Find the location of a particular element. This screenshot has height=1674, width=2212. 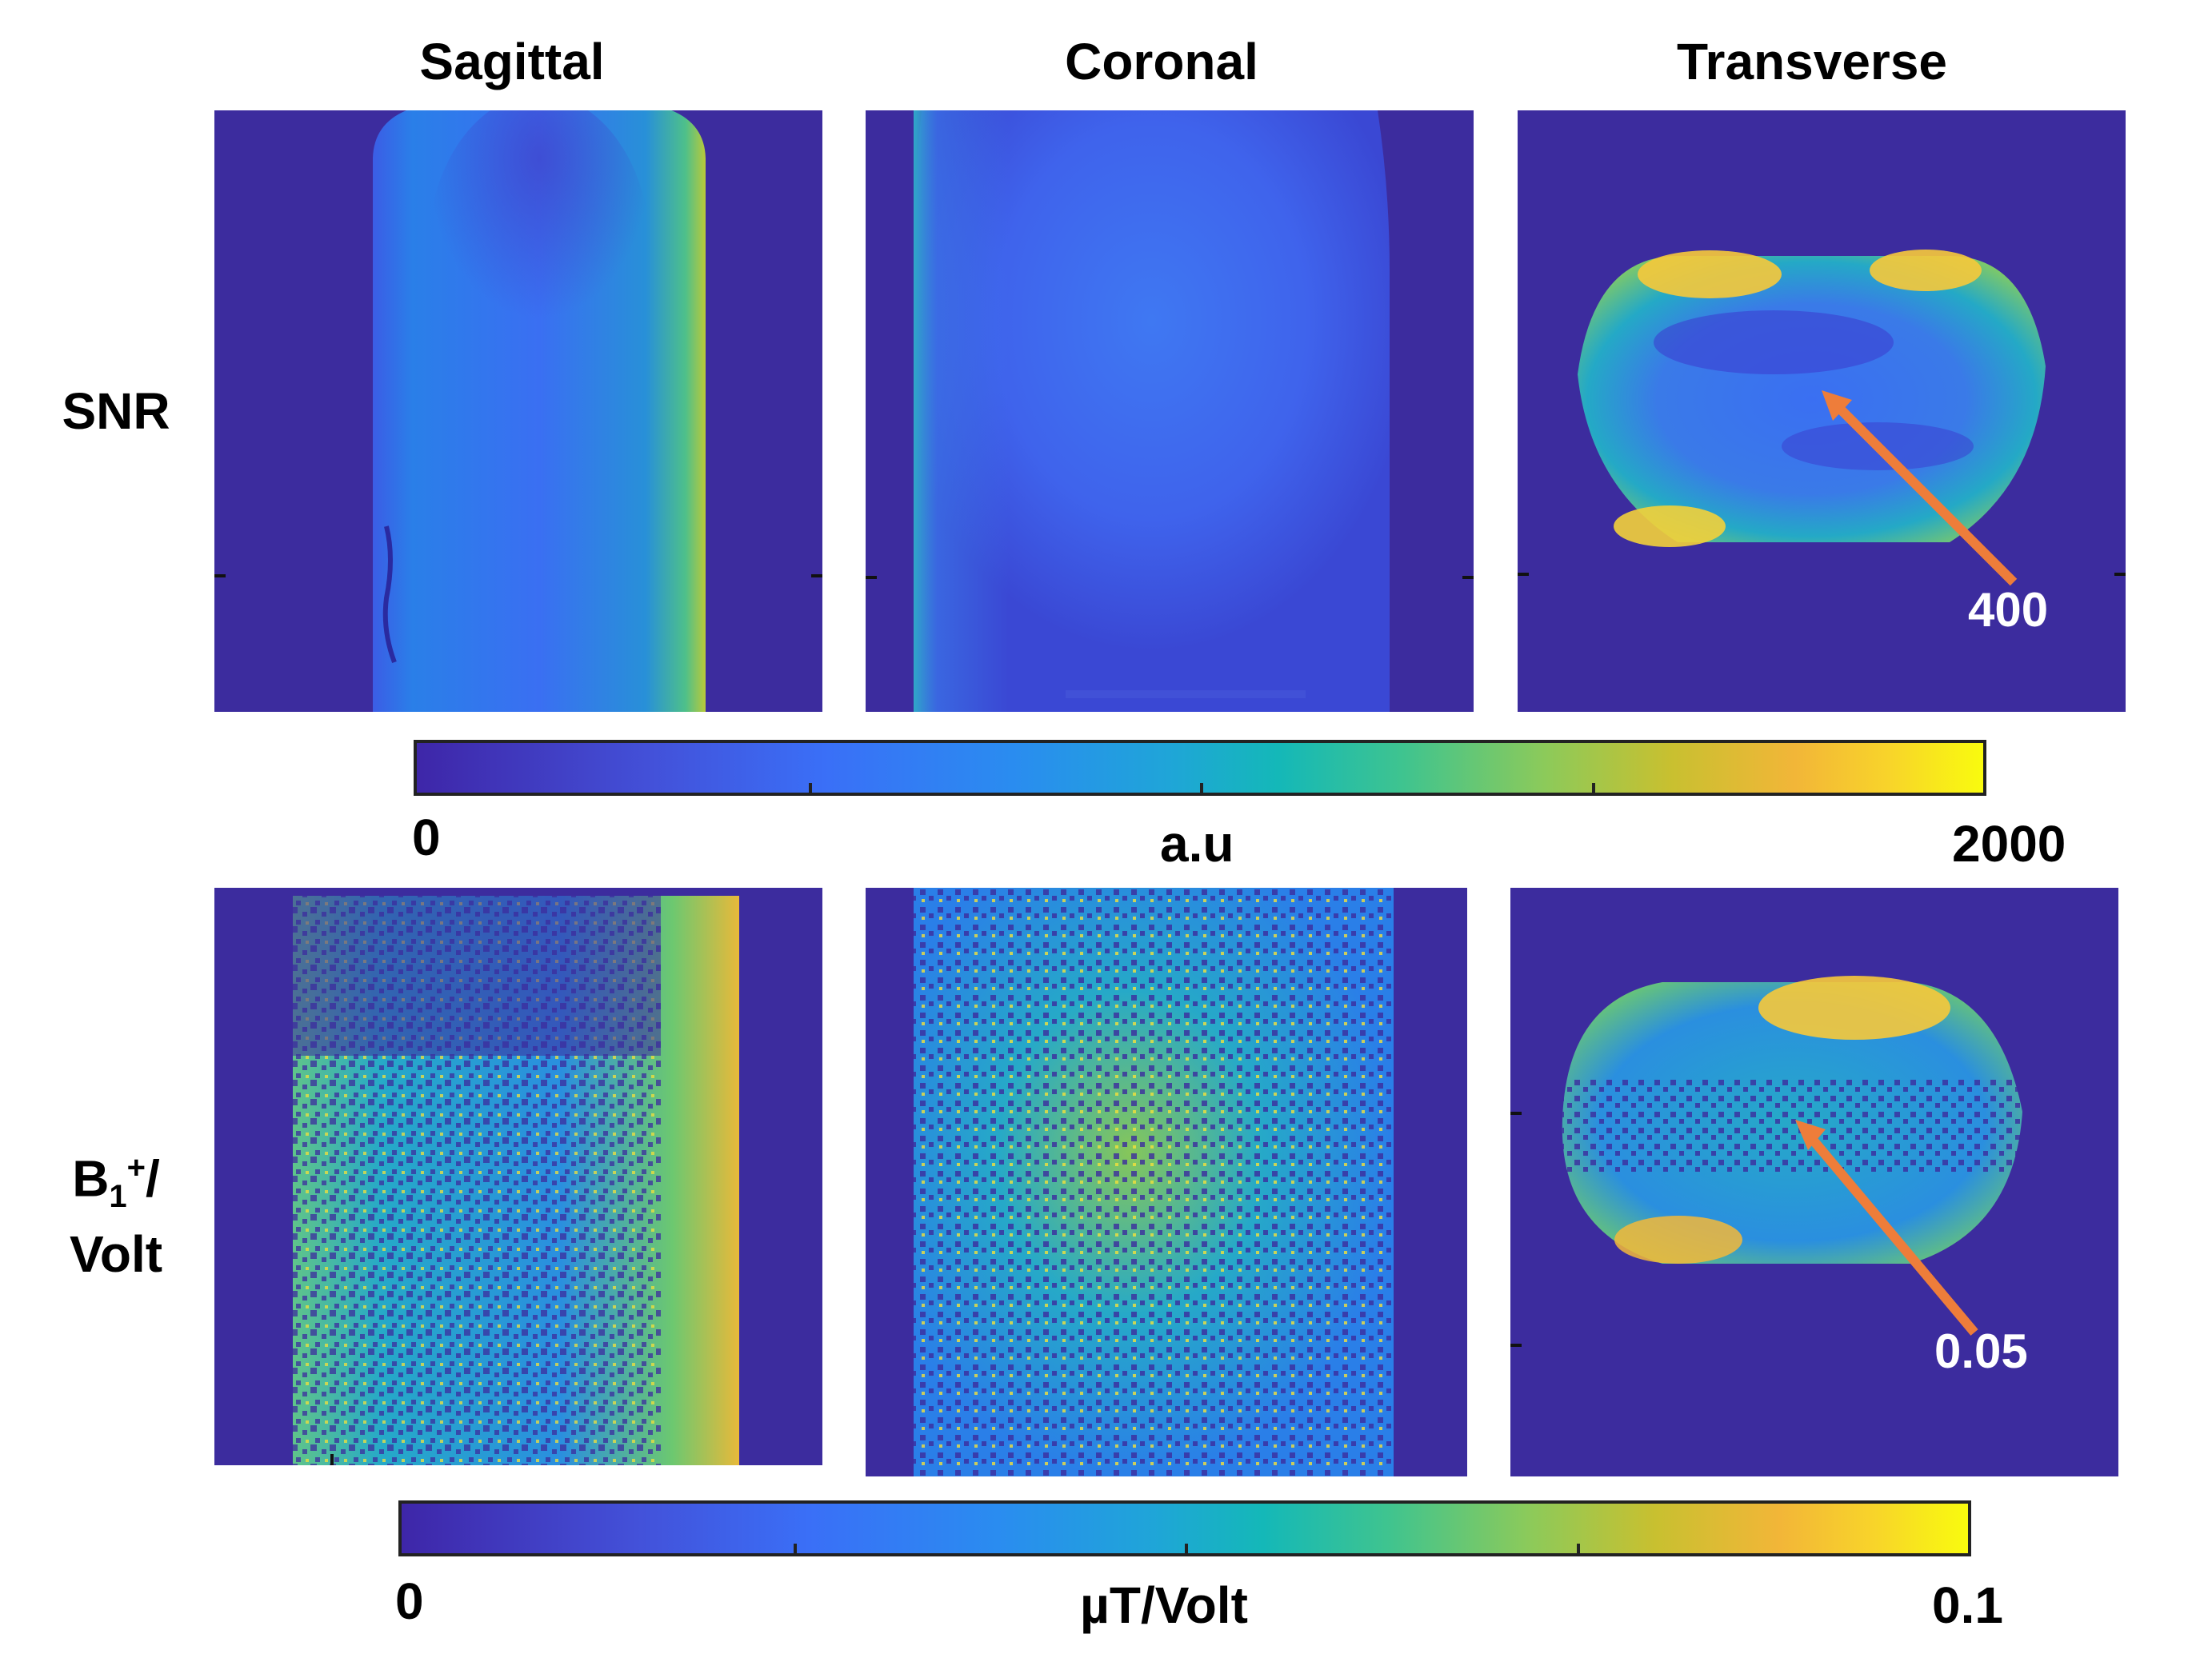

b1-subscript: 1 is located at coordinates (118, 1197).